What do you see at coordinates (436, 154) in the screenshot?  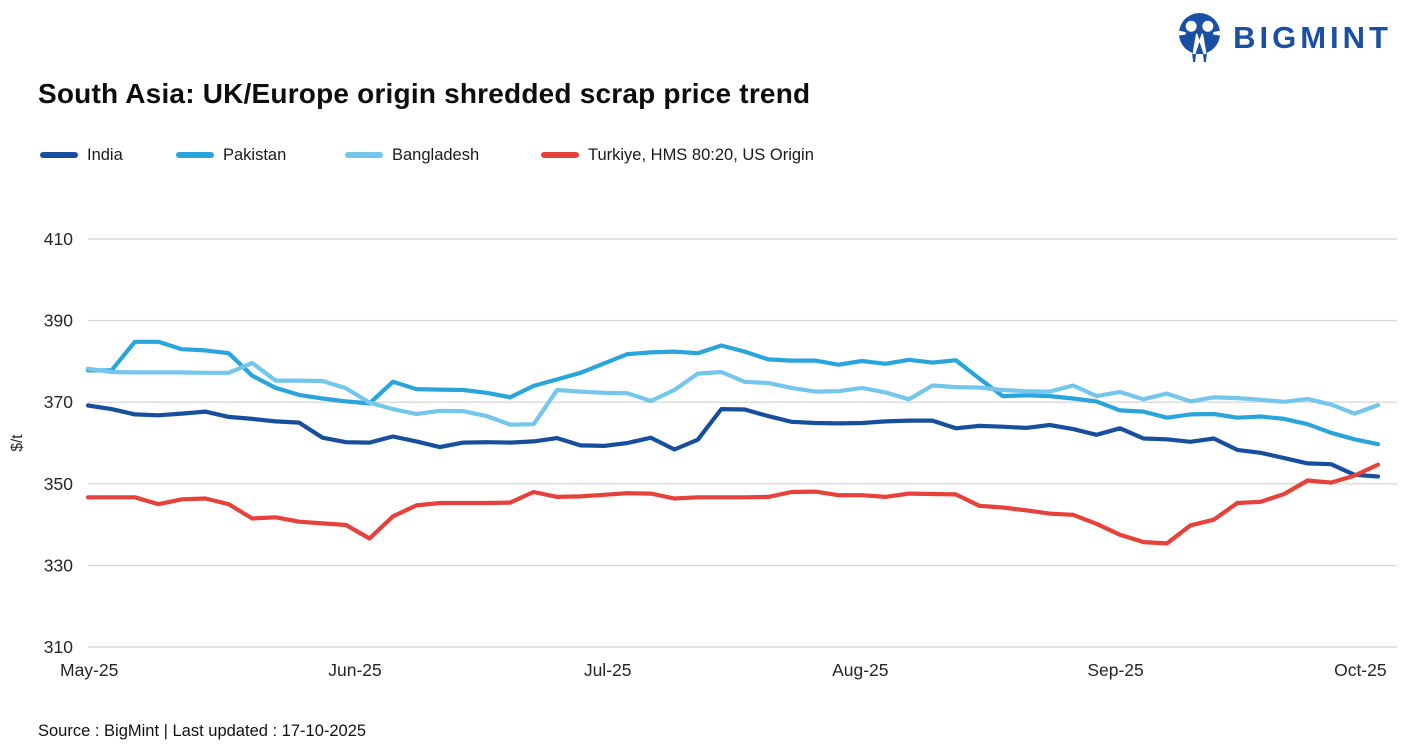 I see `legend-label: Bangladesh` at bounding box center [436, 154].